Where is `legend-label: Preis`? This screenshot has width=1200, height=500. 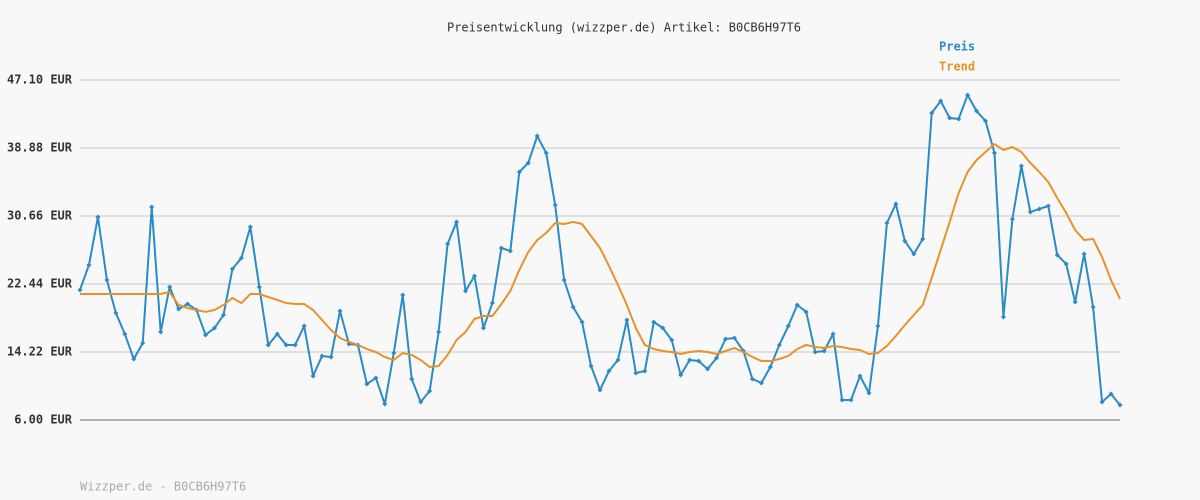 legend-label: Preis is located at coordinates (957, 47).